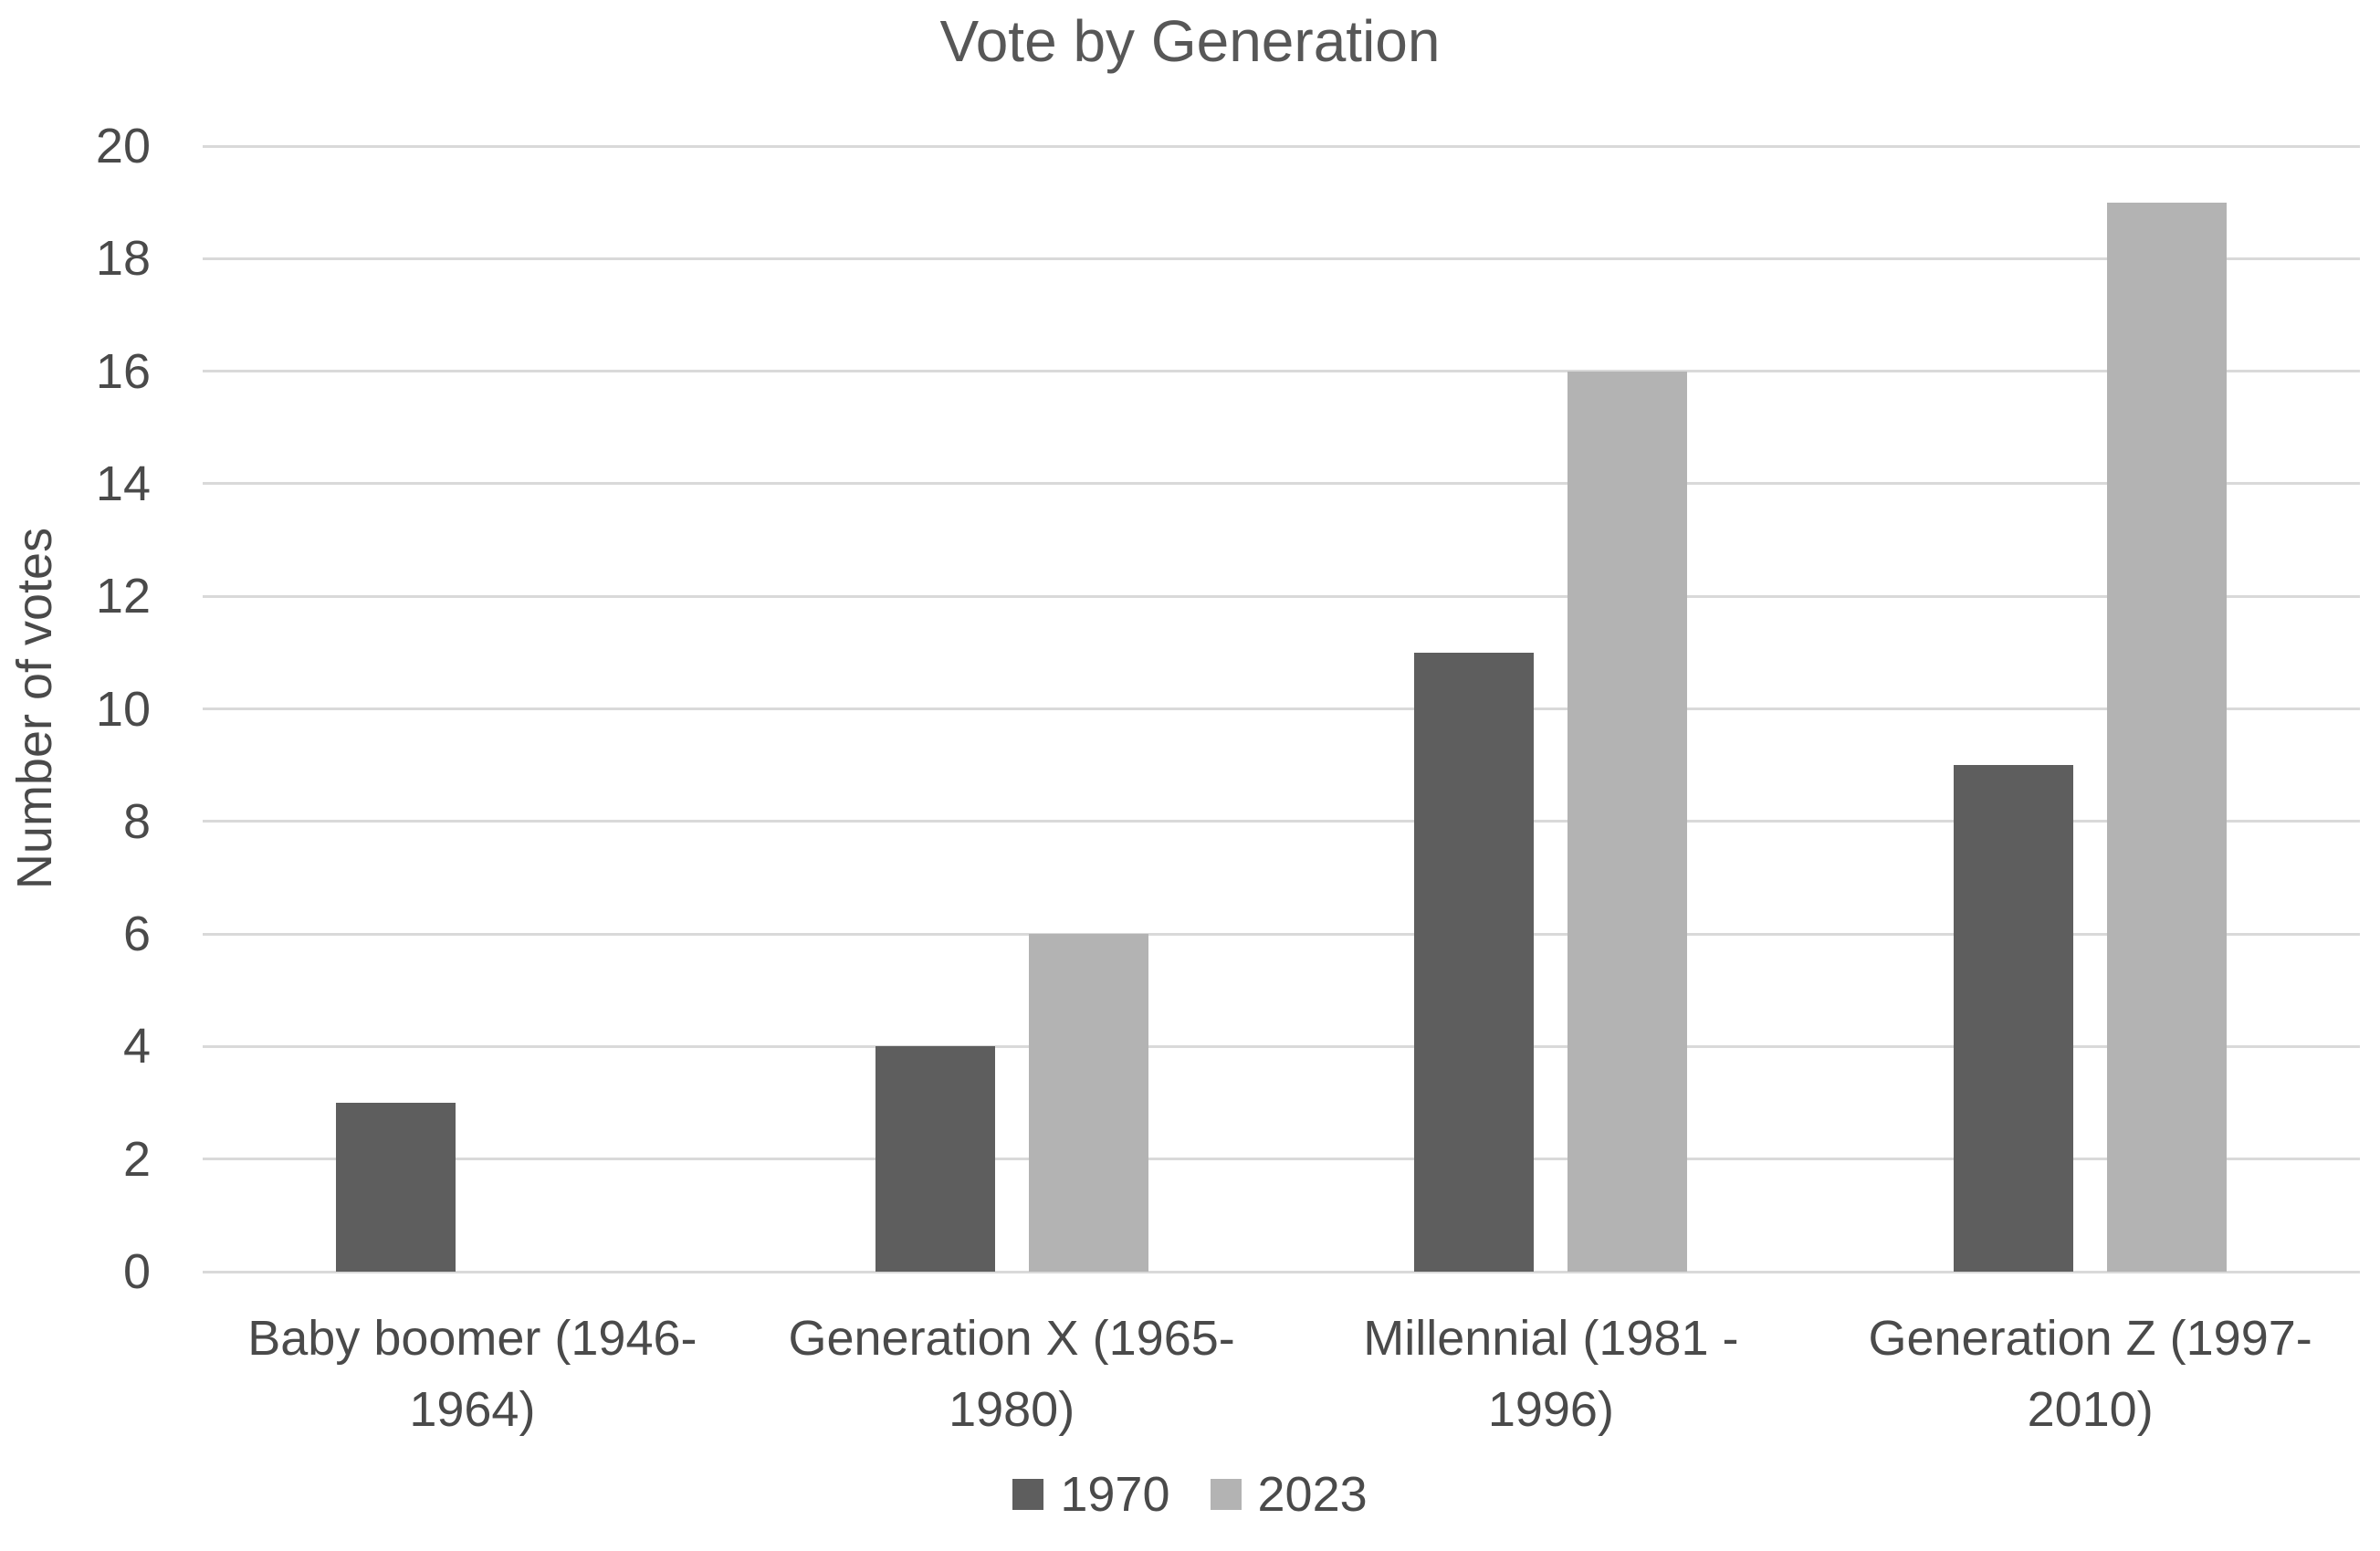 Image resolution: width=2380 pixels, height=1551 pixels. I want to click on y-tick-label: 8, so click(136, 821).